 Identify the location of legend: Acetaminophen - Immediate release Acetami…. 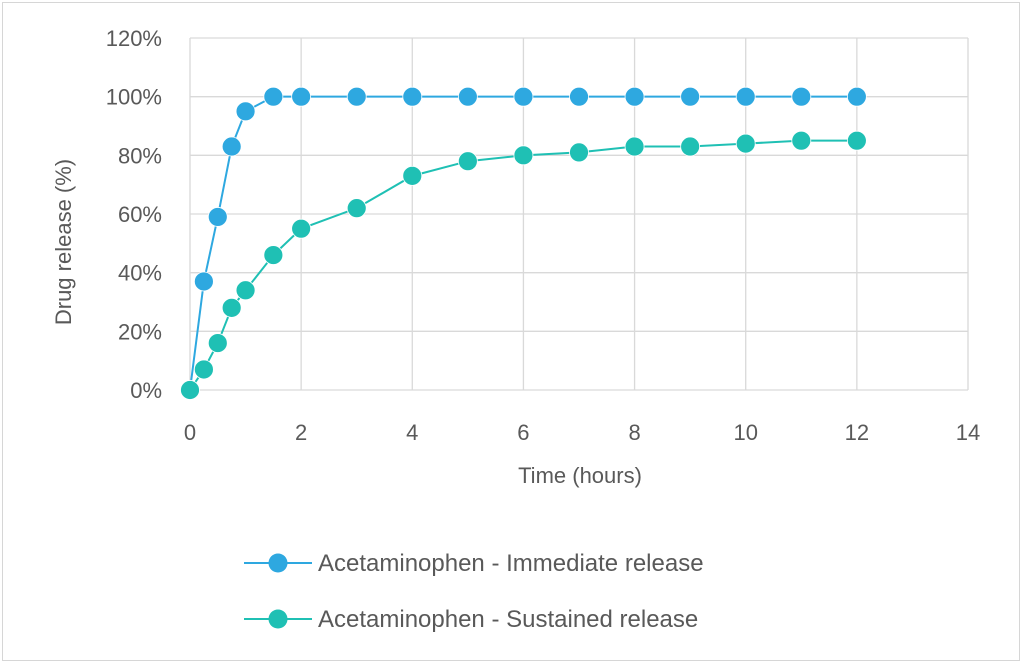
(474, 591).